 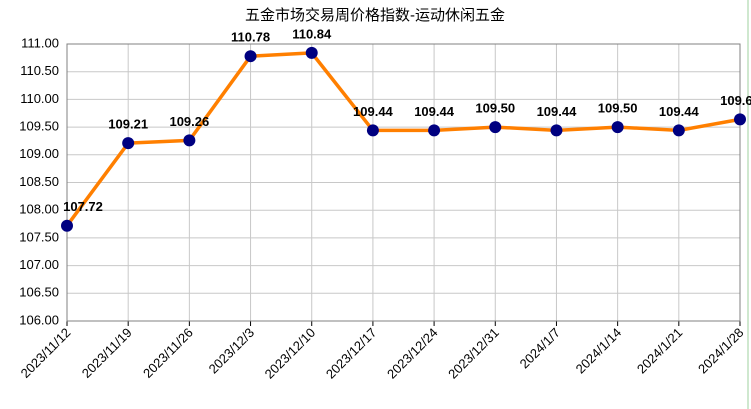 What do you see at coordinates (250, 37) in the screenshot?
I see `data-label: 110.78` at bounding box center [250, 37].